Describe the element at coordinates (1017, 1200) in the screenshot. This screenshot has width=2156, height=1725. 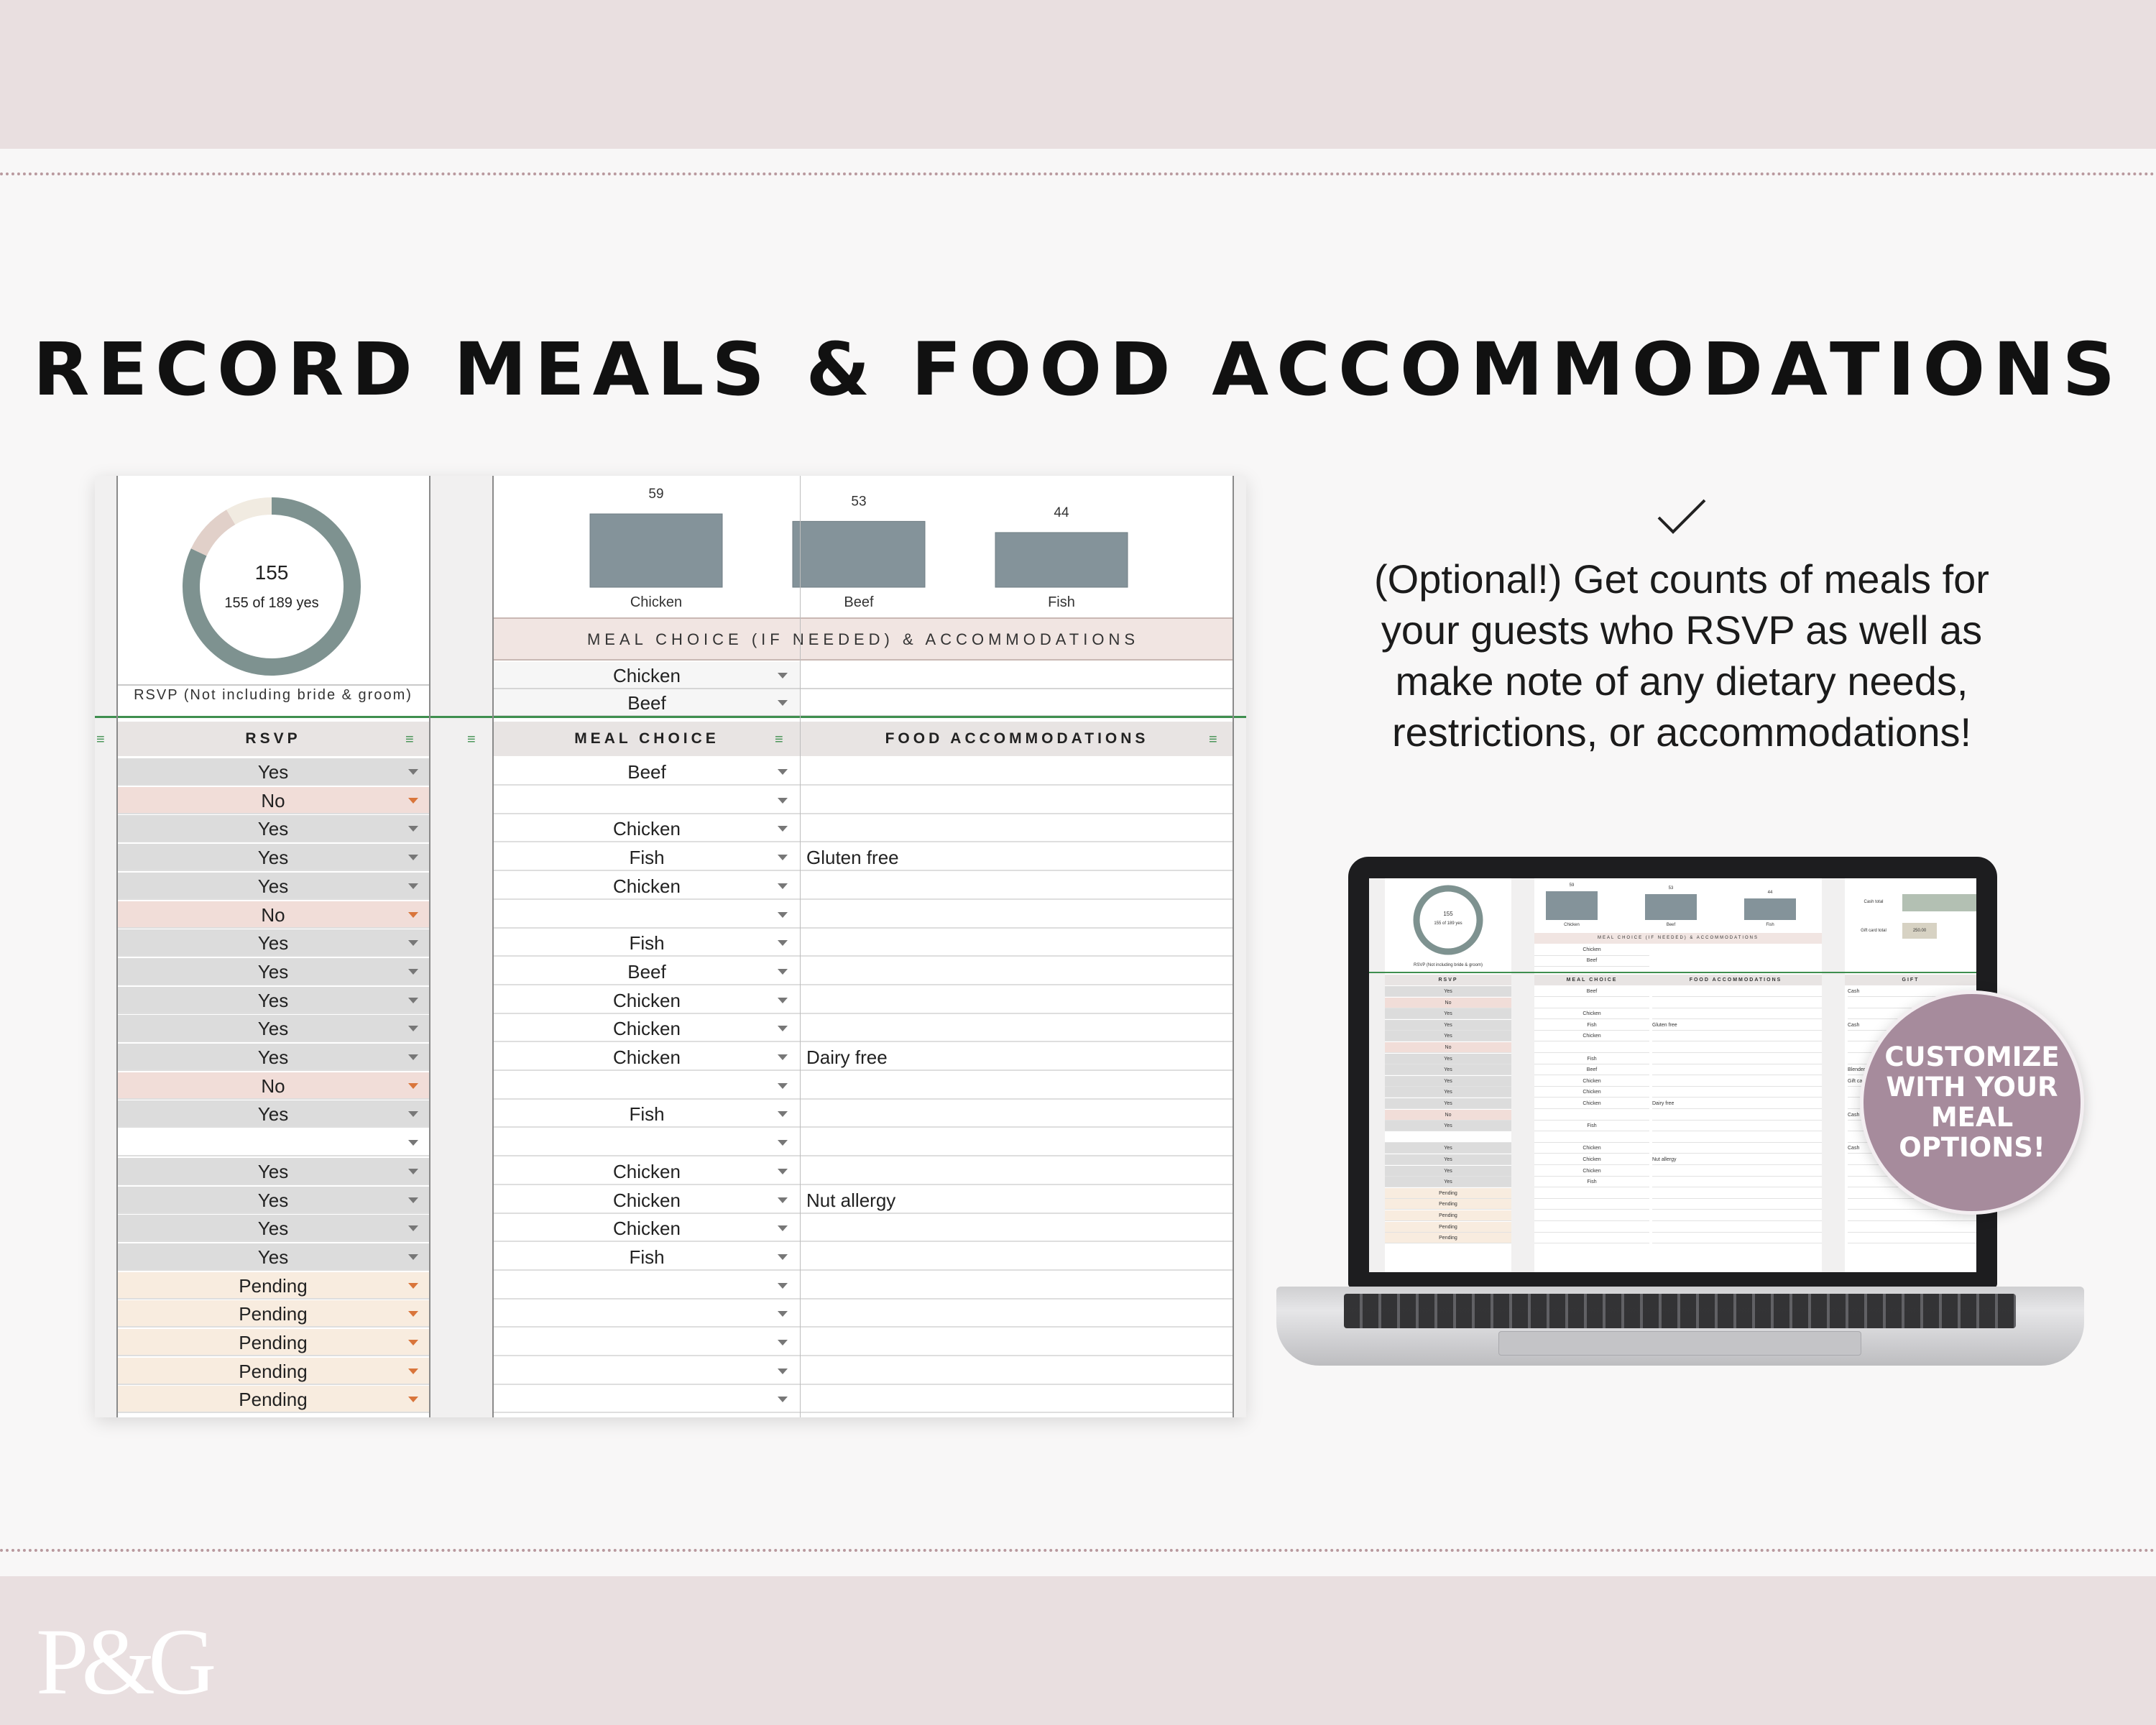
I see `food-accommodation-cell: Nut allergy` at that location.